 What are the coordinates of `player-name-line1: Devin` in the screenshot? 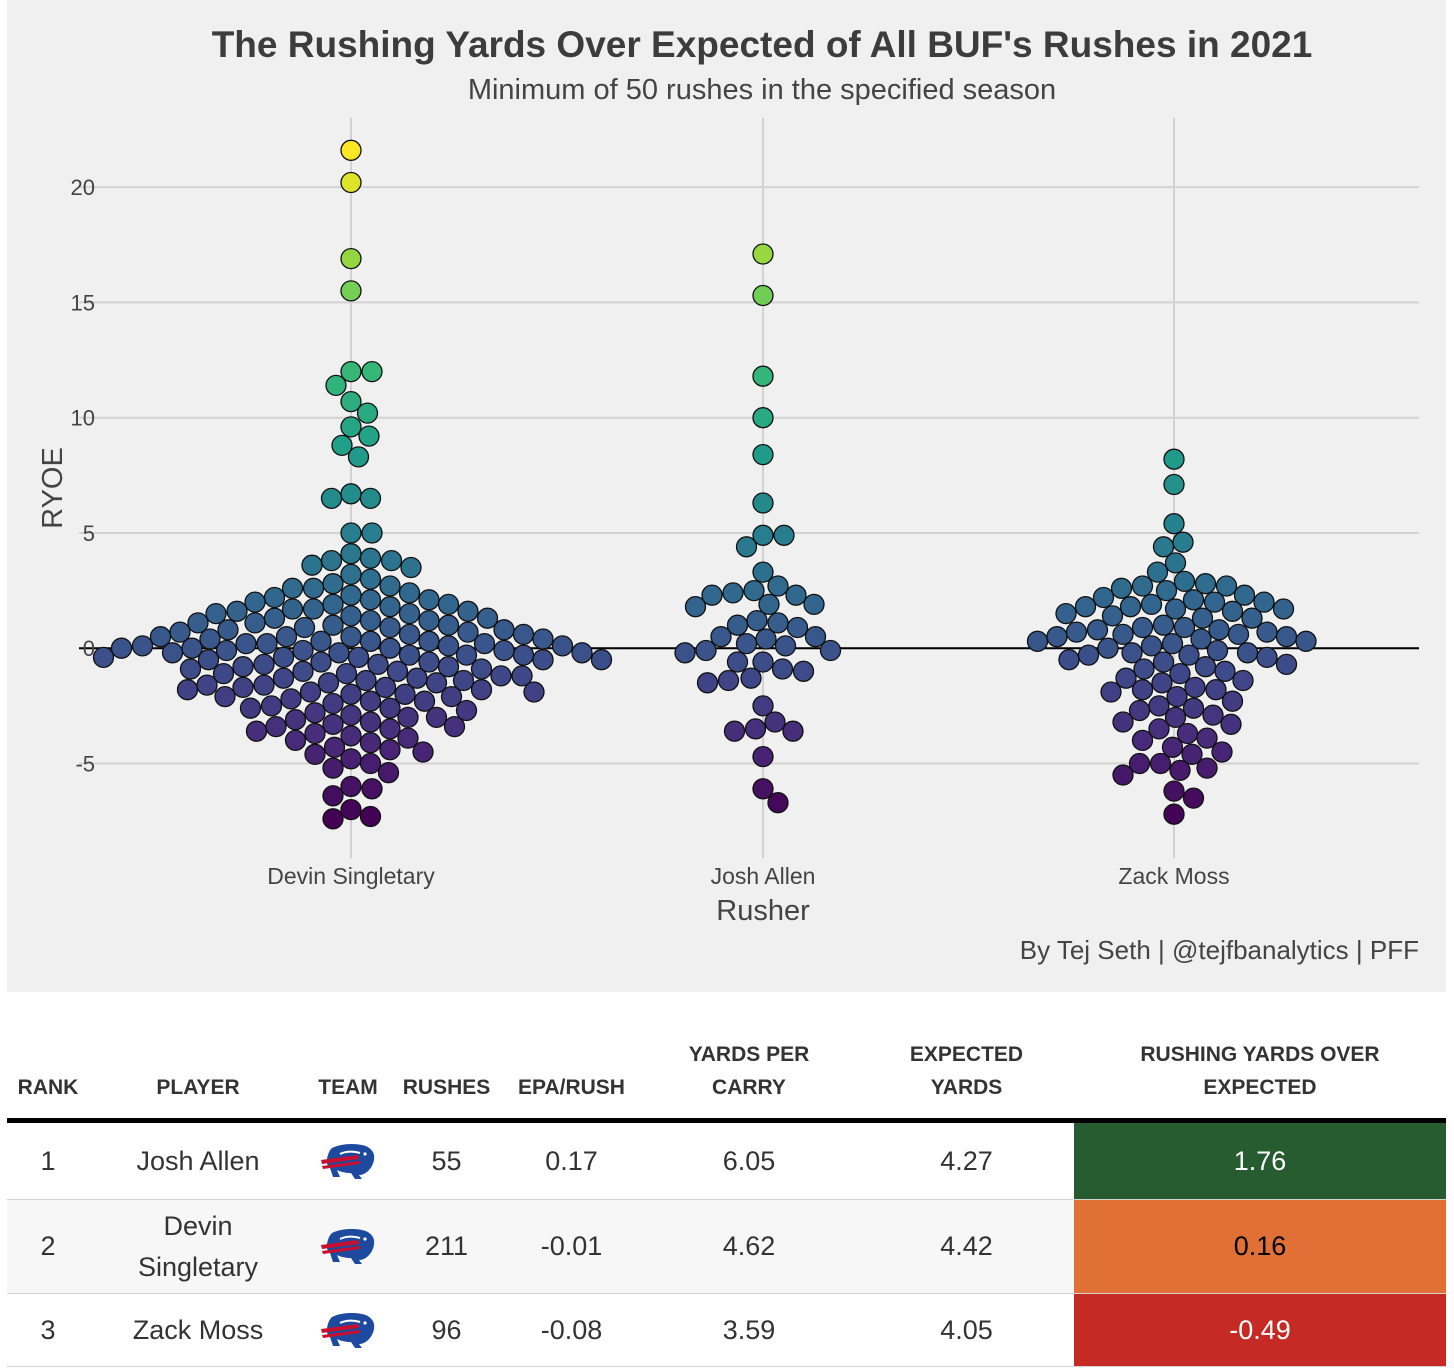 It's located at (198, 1225).